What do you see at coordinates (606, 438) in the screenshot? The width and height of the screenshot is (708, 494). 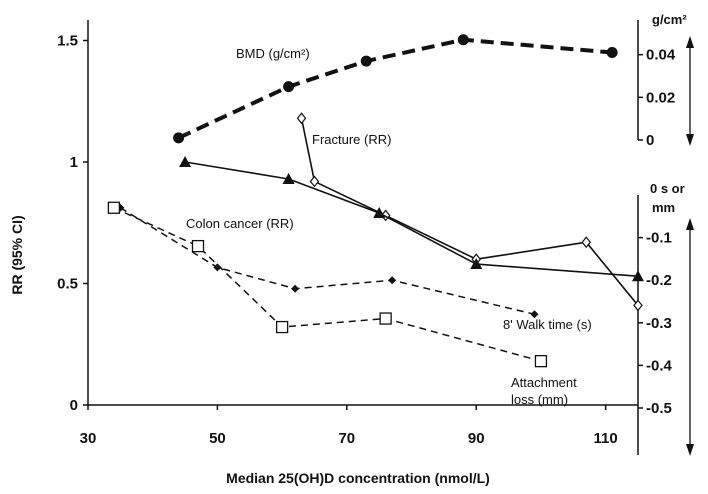 I see `x-tick-label: 110` at bounding box center [606, 438].